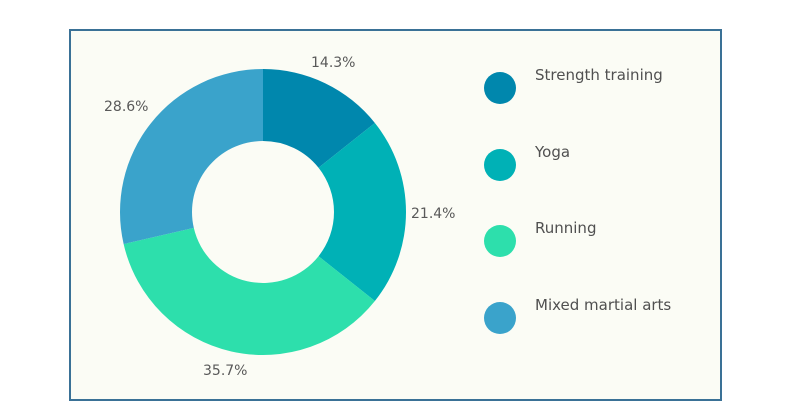 Image resolution: width=788 pixels, height=415 pixels. What do you see at coordinates (599, 75) in the screenshot?
I see `legend-label: Strength training` at bounding box center [599, 75].